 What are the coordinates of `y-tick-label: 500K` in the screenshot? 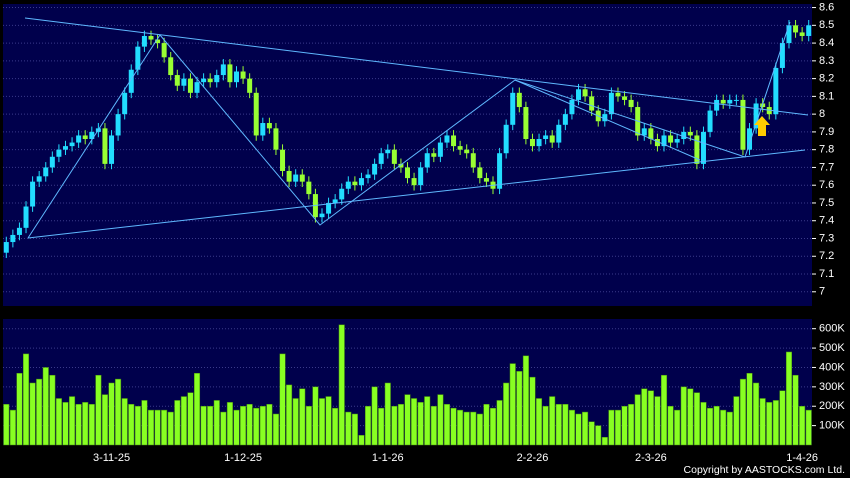 It's located at (832, 348).